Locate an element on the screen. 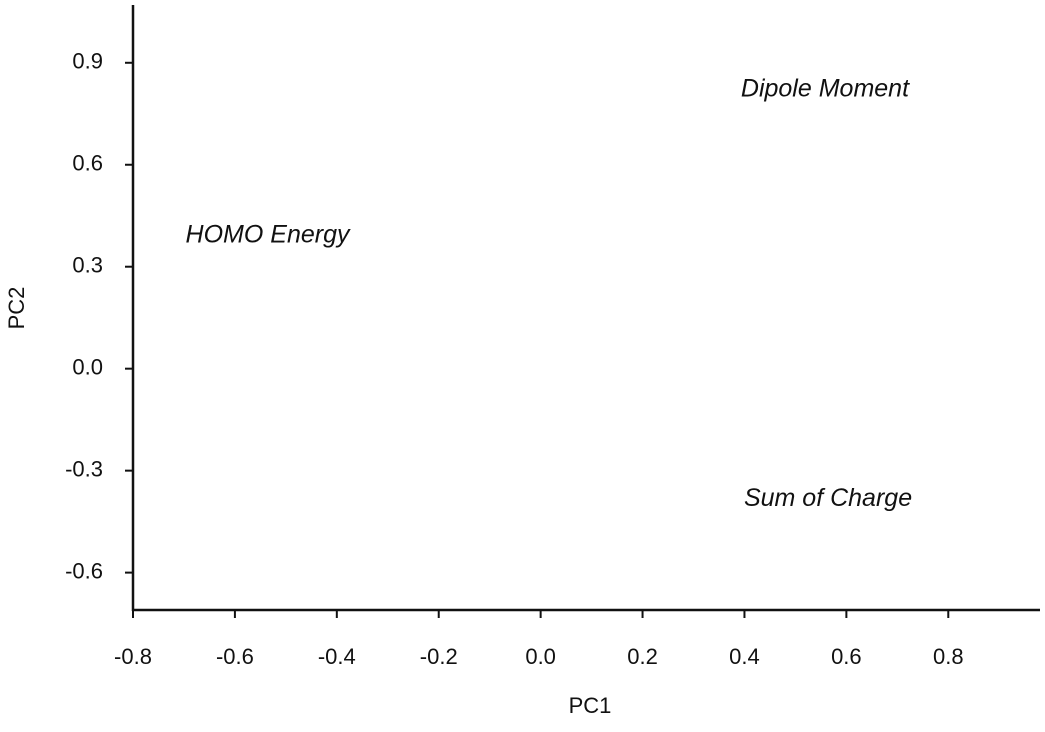 The width and height of the screenshot is (1045, 732). y-tick-label: 0.6 is located at coordinates (87, 163).